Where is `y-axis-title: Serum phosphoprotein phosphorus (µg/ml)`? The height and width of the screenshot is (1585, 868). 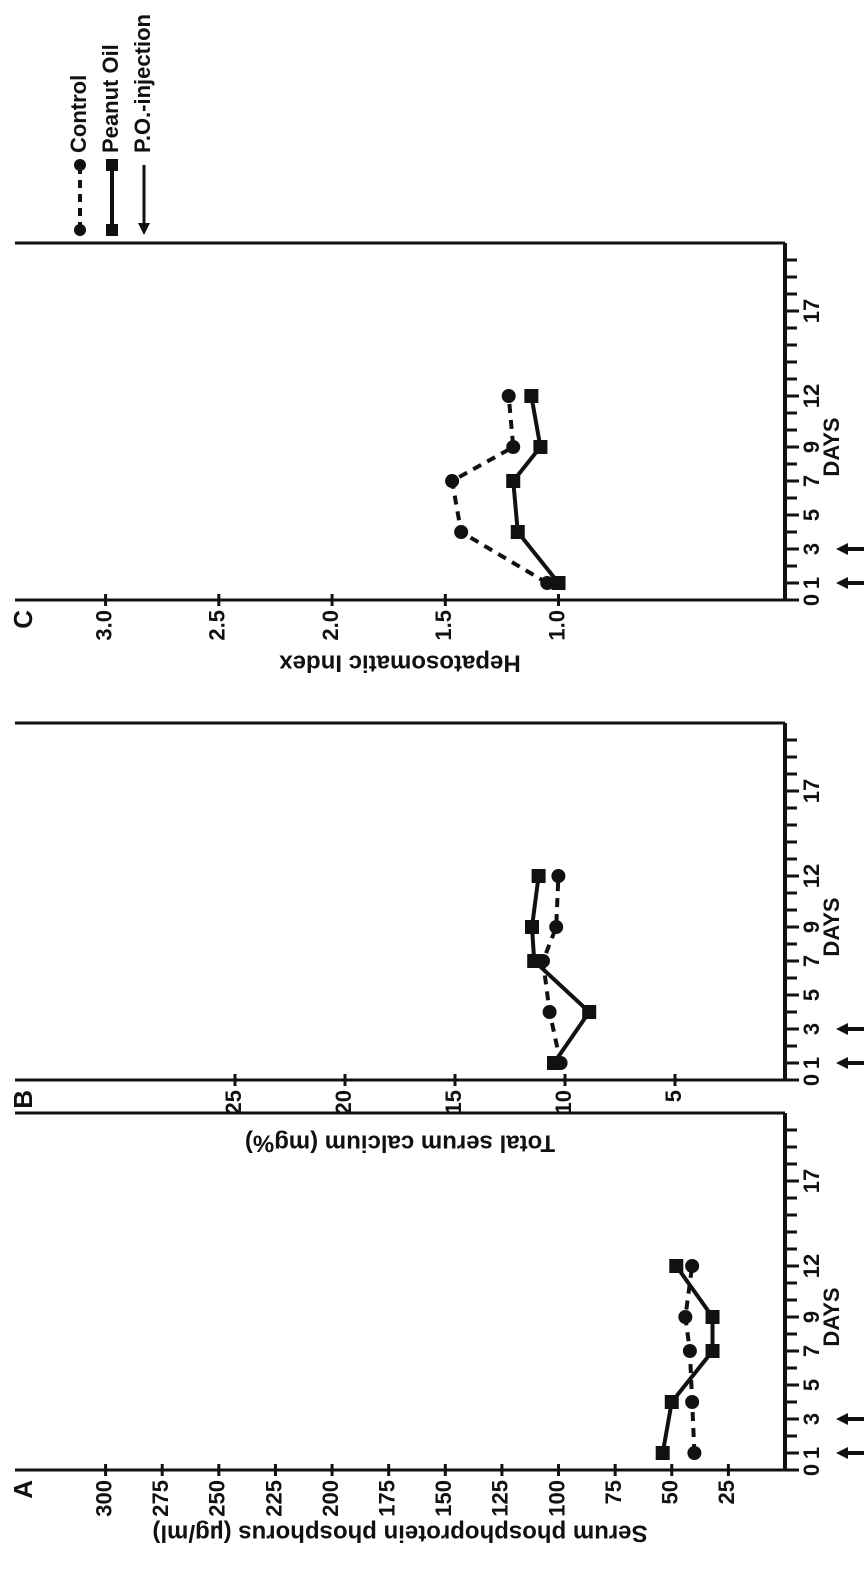
y-axis-title: Serum phosphoprotein phosphorus (µg/ml) is located at coordinates (399, 1533).